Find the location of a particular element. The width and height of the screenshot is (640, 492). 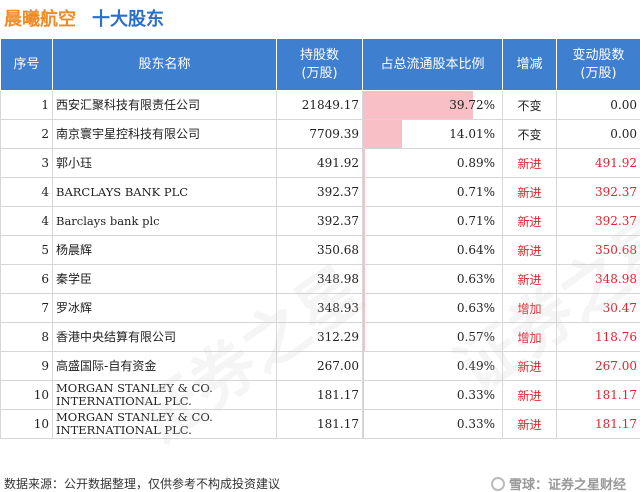

shares-cell: 21849.17 is located at coordinates (319, 105).